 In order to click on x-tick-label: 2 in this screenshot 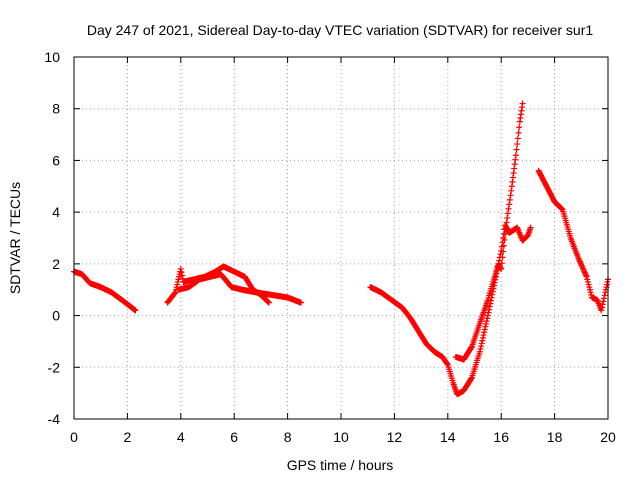, I will do `click(128, 437)`.